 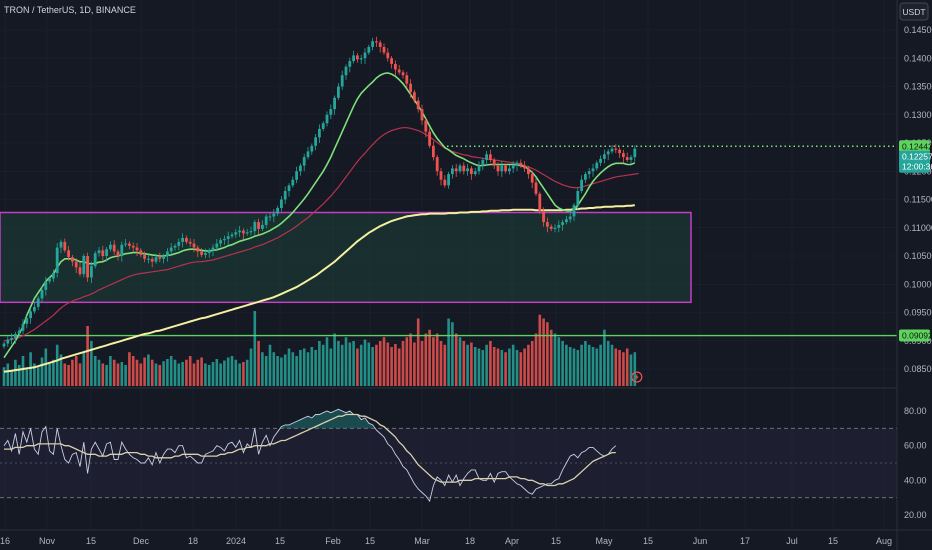 What do you see at coordinates (604, 541) in the screenshot?
I see `date-tick-label: May` at bounding box center [604, 541].